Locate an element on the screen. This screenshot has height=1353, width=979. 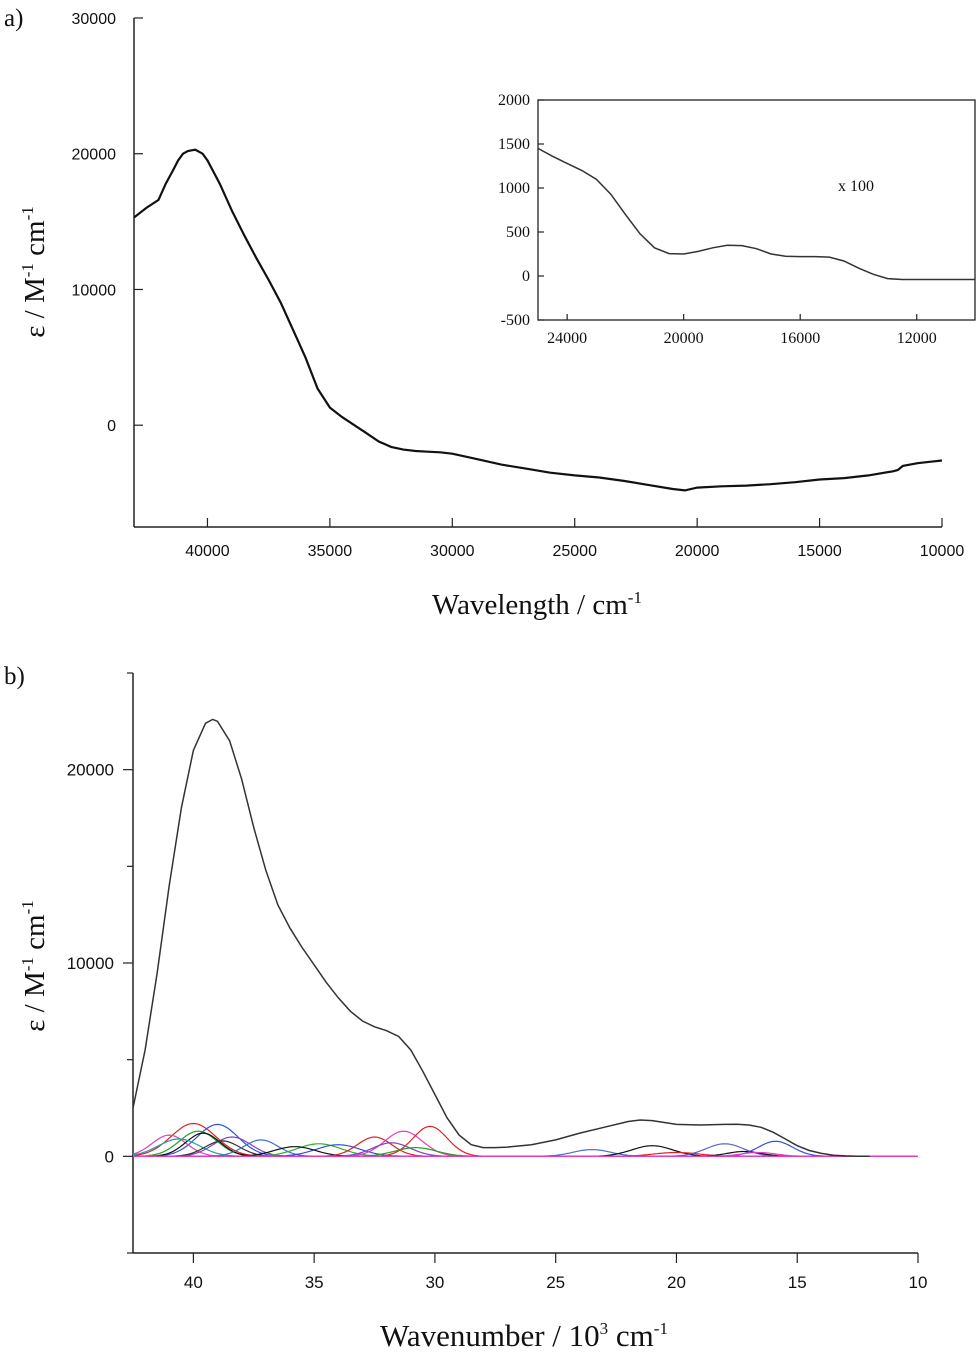
inset-x-tick-label: 20000 is located at coordinates (684, 338).